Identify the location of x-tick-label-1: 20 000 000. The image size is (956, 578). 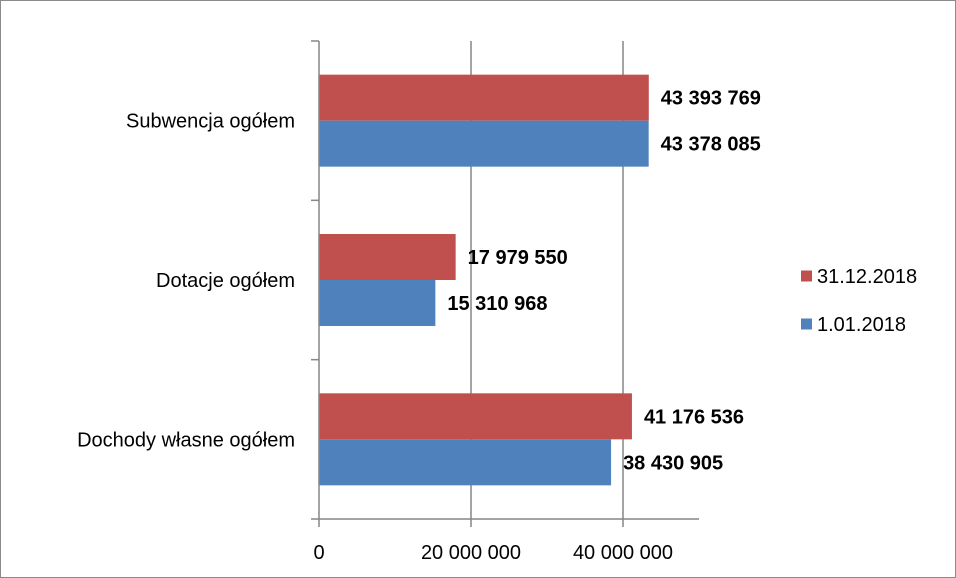
(471, 553).